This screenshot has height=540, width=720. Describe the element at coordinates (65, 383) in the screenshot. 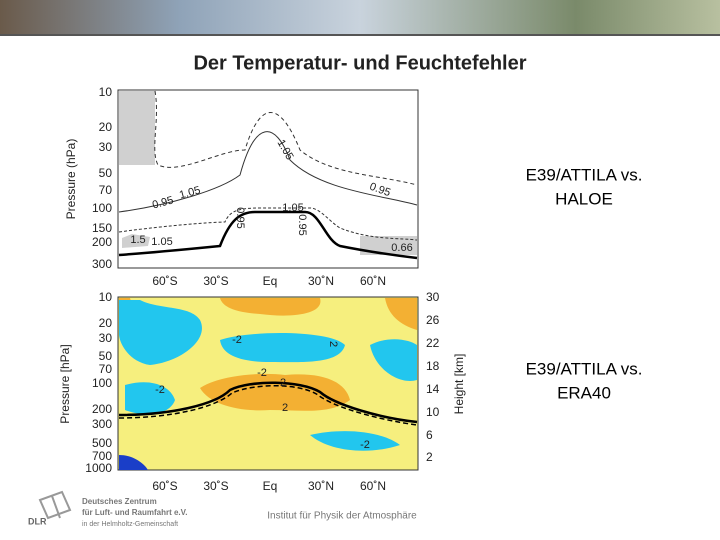

I see `y-axis-label: Pressure [hPa]` at that location.